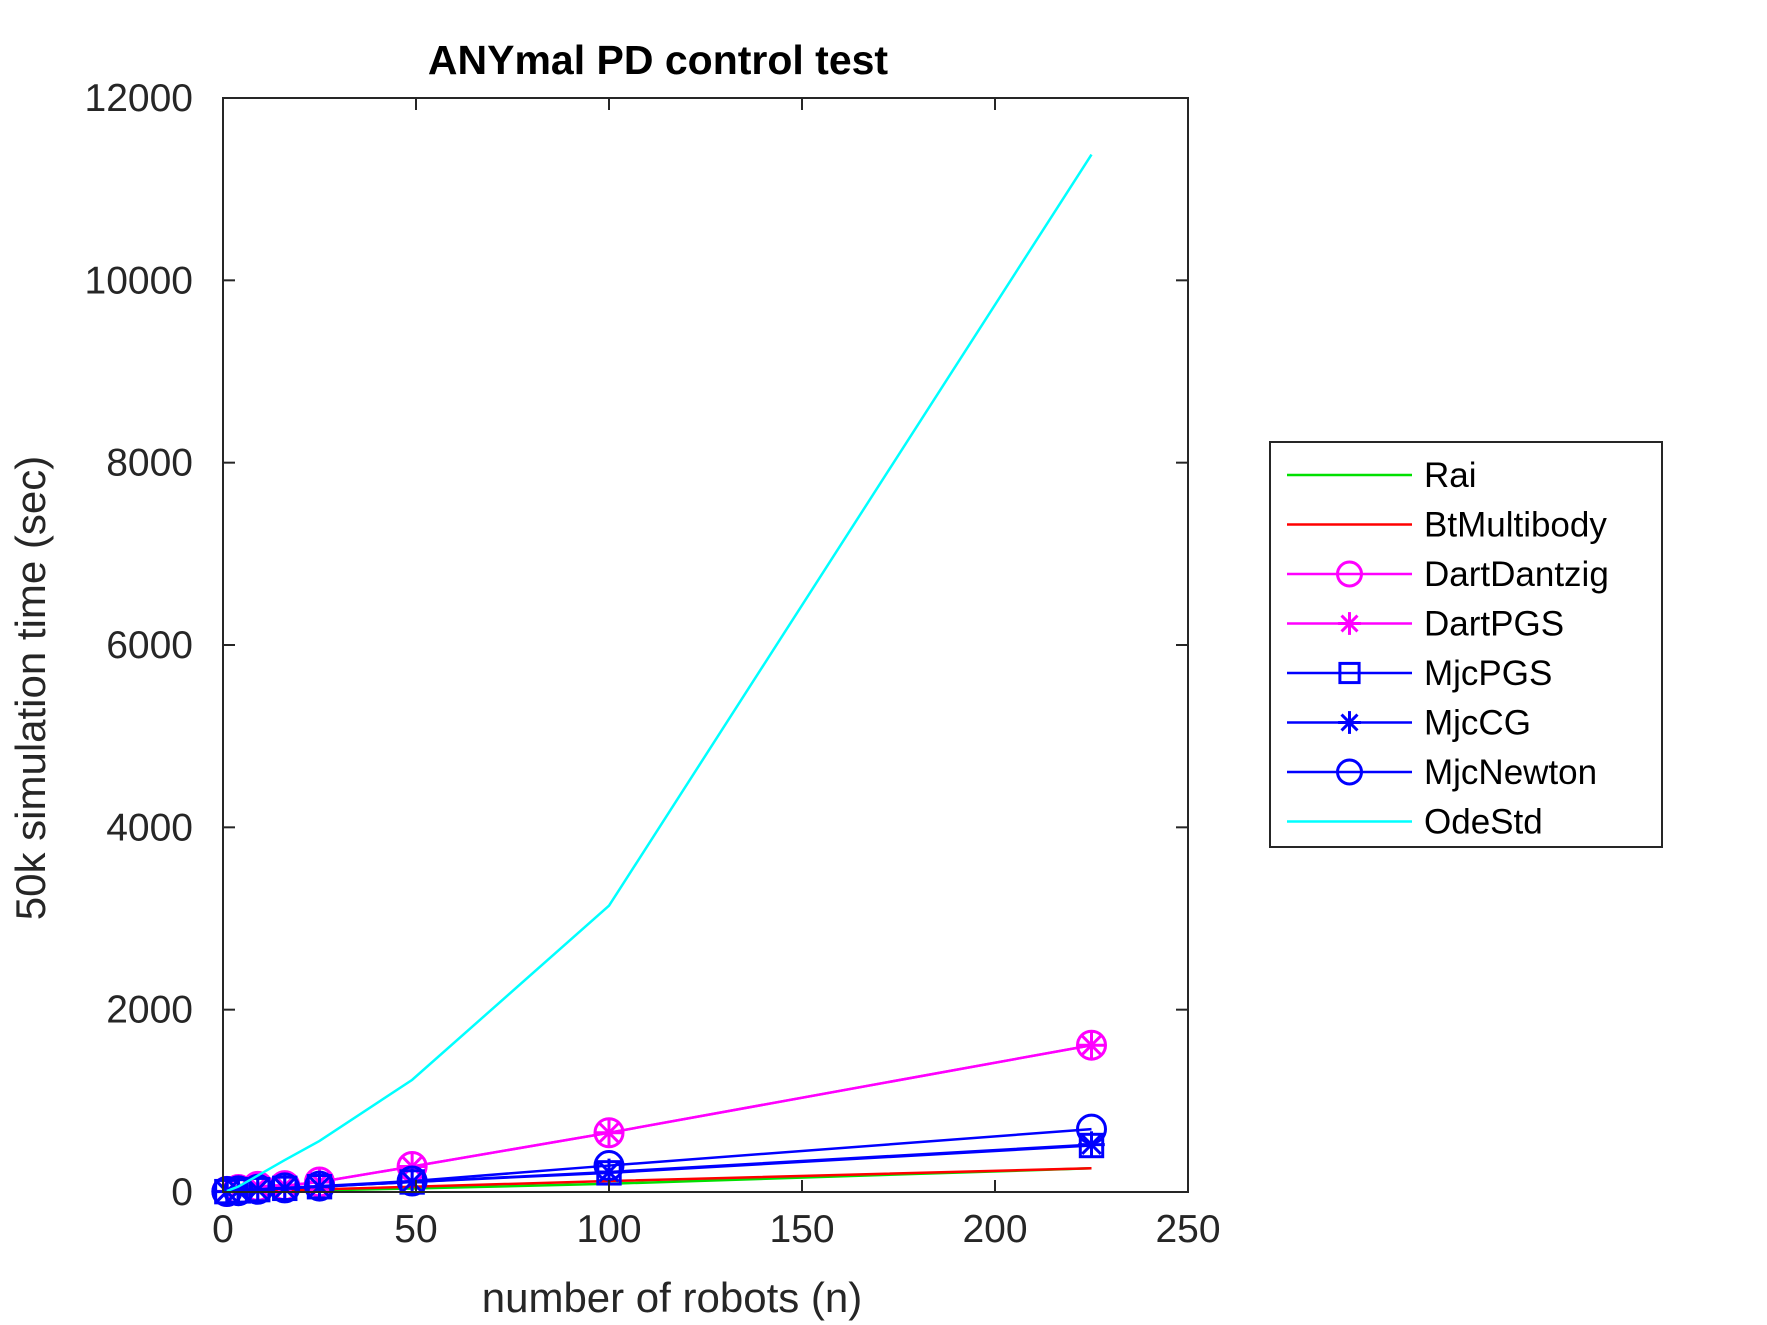  What do you see at coordinates (415, 1229) in the screenshot?
I see `x-tick-label: 50` at bounding box center [415, 1229].